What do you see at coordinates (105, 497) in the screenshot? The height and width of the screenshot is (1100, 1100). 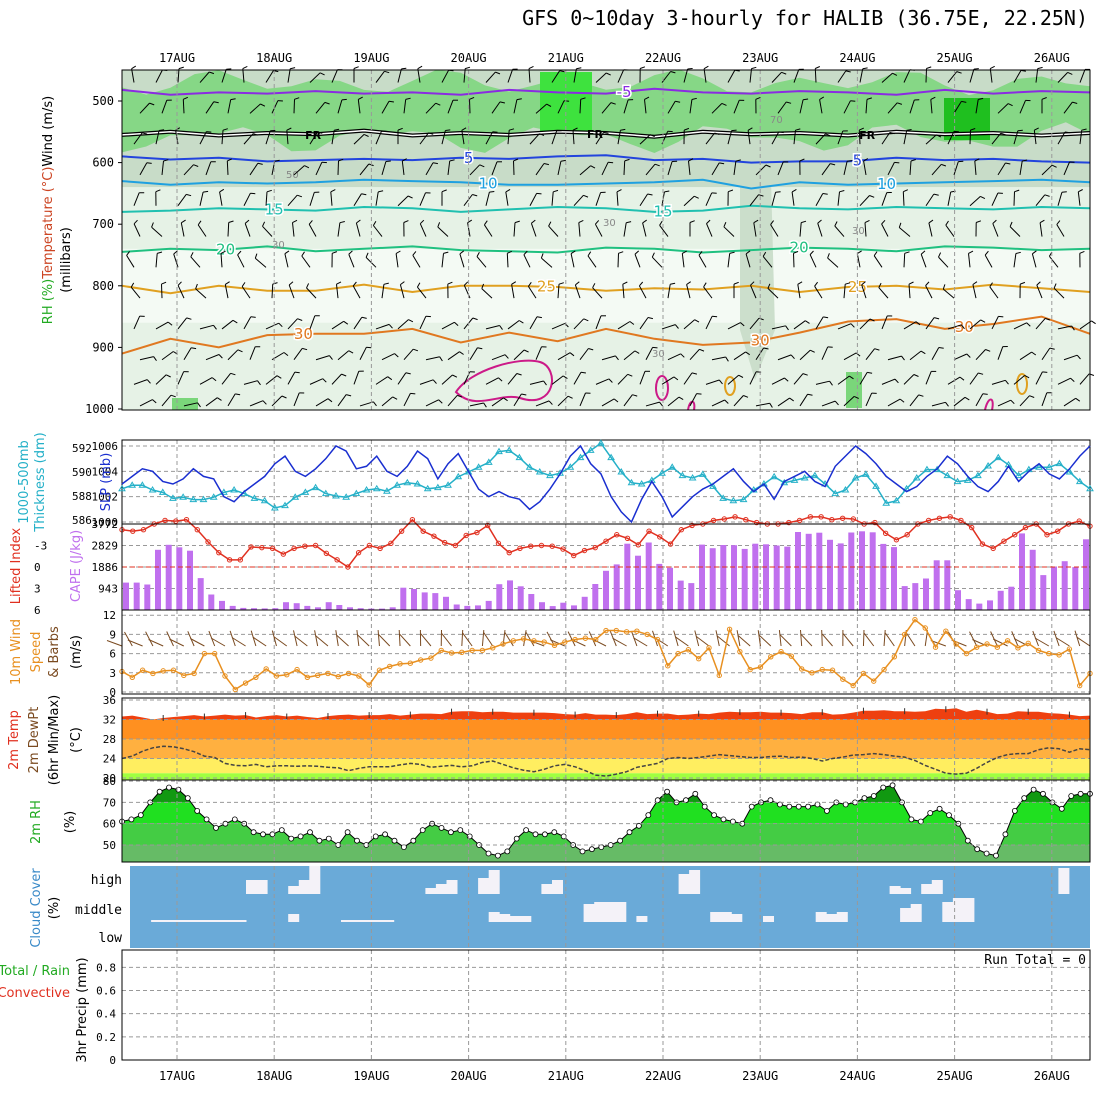 I see `slp-tick-label: 1002` at bounding box center [105, 497].